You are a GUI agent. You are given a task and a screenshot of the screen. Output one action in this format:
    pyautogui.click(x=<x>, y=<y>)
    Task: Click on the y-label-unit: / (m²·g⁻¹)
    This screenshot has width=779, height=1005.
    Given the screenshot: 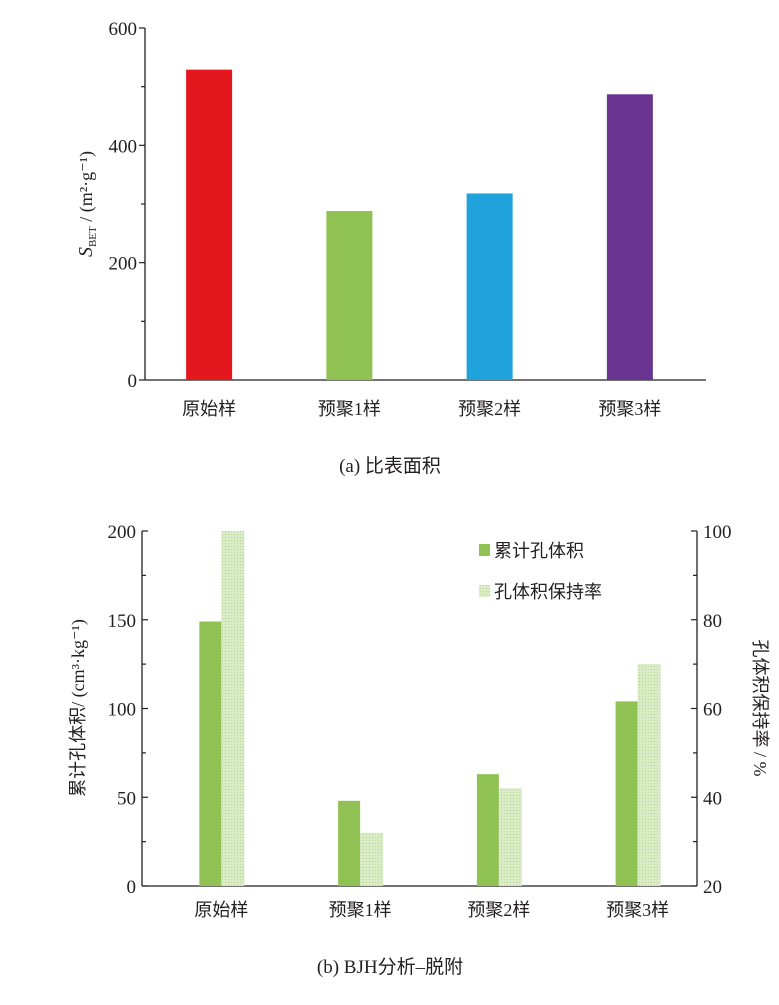 What is the action you would take?
    pyautogui.click(x=86, y=188)
    